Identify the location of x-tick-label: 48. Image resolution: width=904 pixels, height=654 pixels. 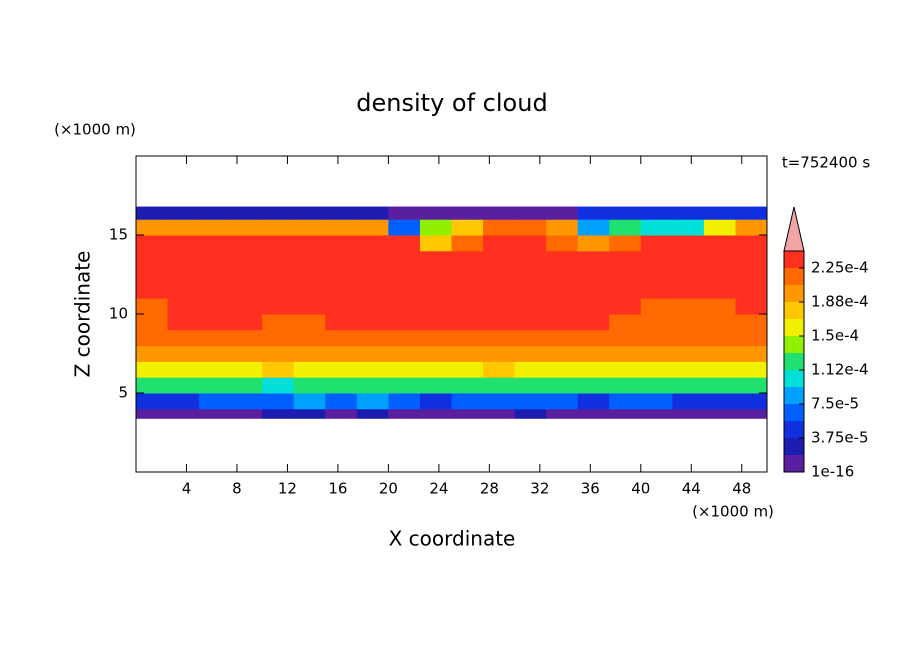
(741, 489).